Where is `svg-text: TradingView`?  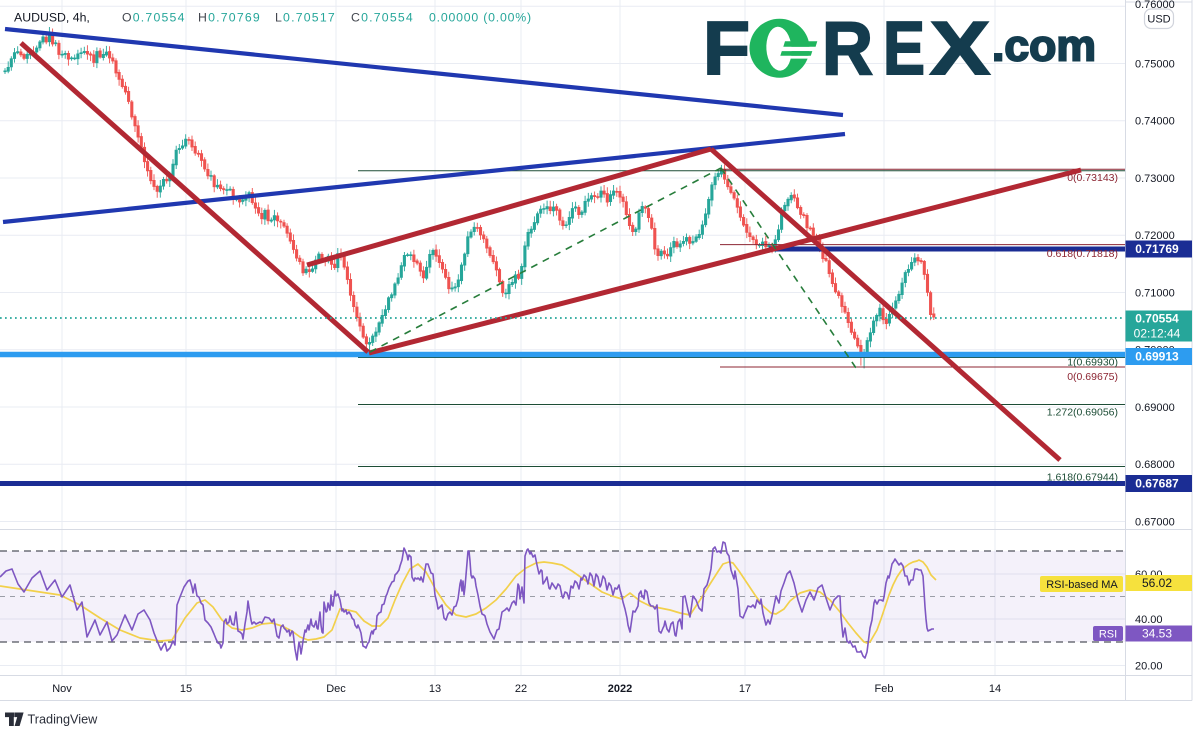 svg-text: TradingView is located at coordinates (63, 720).